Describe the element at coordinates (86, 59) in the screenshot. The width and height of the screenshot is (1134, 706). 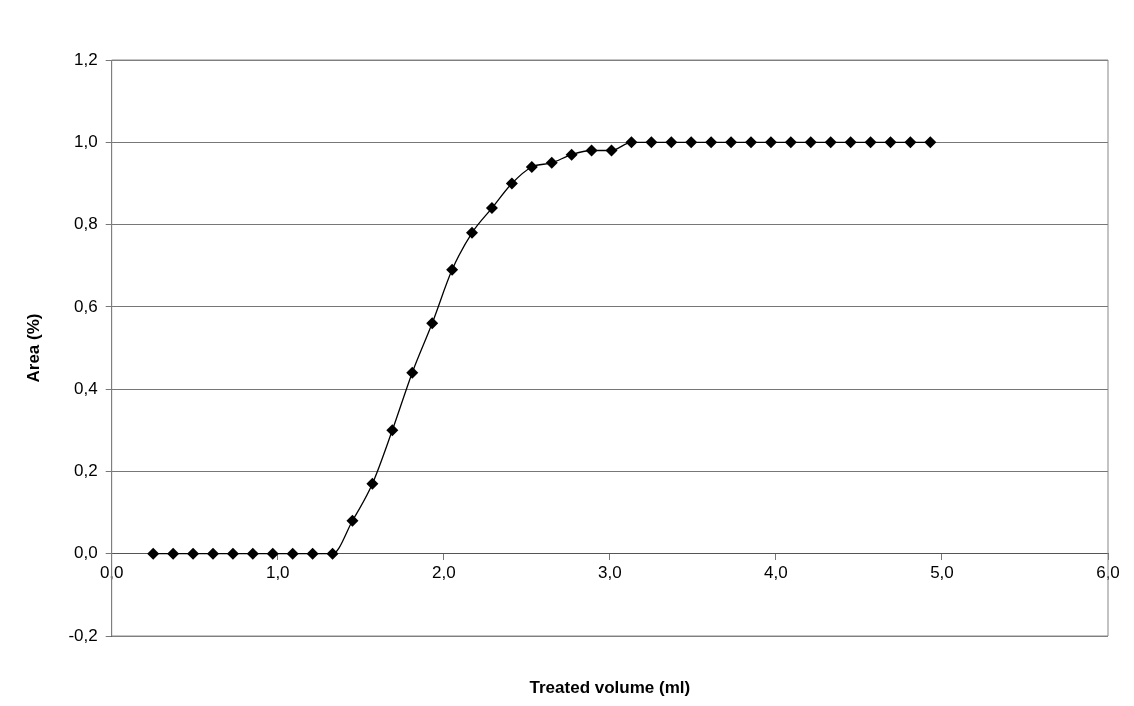
I see `y-tick-label: 1,2` at that location.